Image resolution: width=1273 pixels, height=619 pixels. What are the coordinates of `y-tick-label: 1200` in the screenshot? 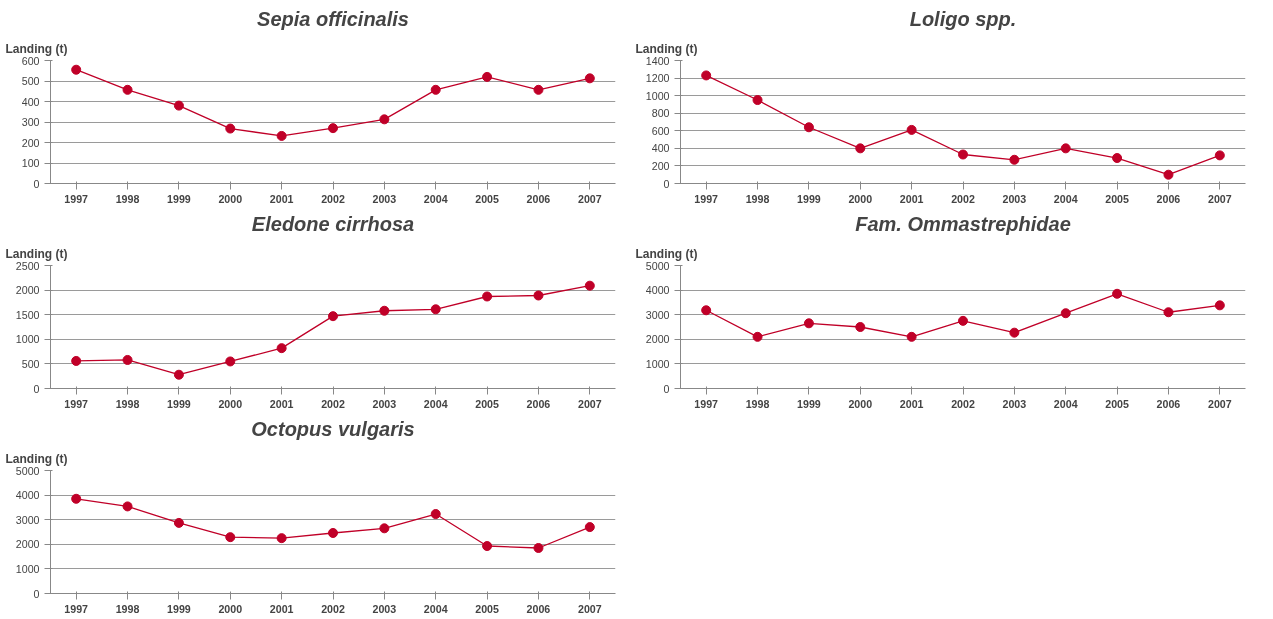 It's located at (657, 78).